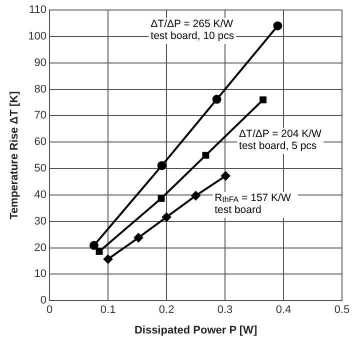  Describe the element at coordinates (192, 30) in the screenshot. I see `text: ΔT/ΔP = 265 K/W test board, 10 pcs` at that location.